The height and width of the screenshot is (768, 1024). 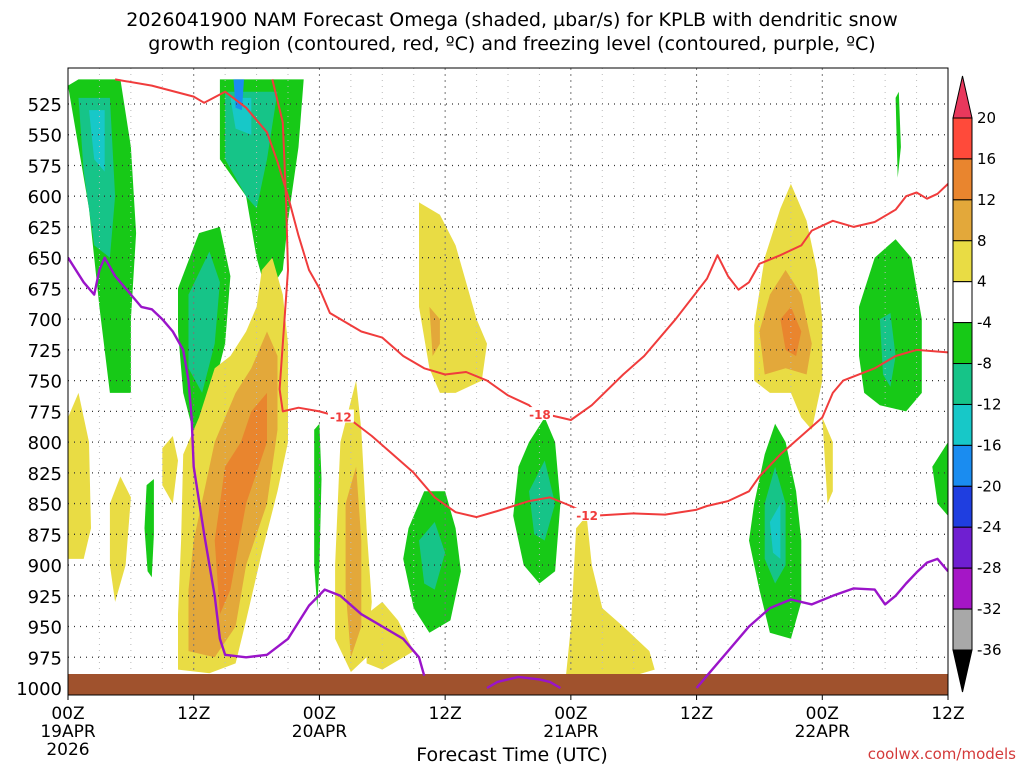 What do you see at coordinates (512, 755) in the screenshot?
I see `x-axis-label: Forecast Time (UTC)` at bounding box center [512, 755].